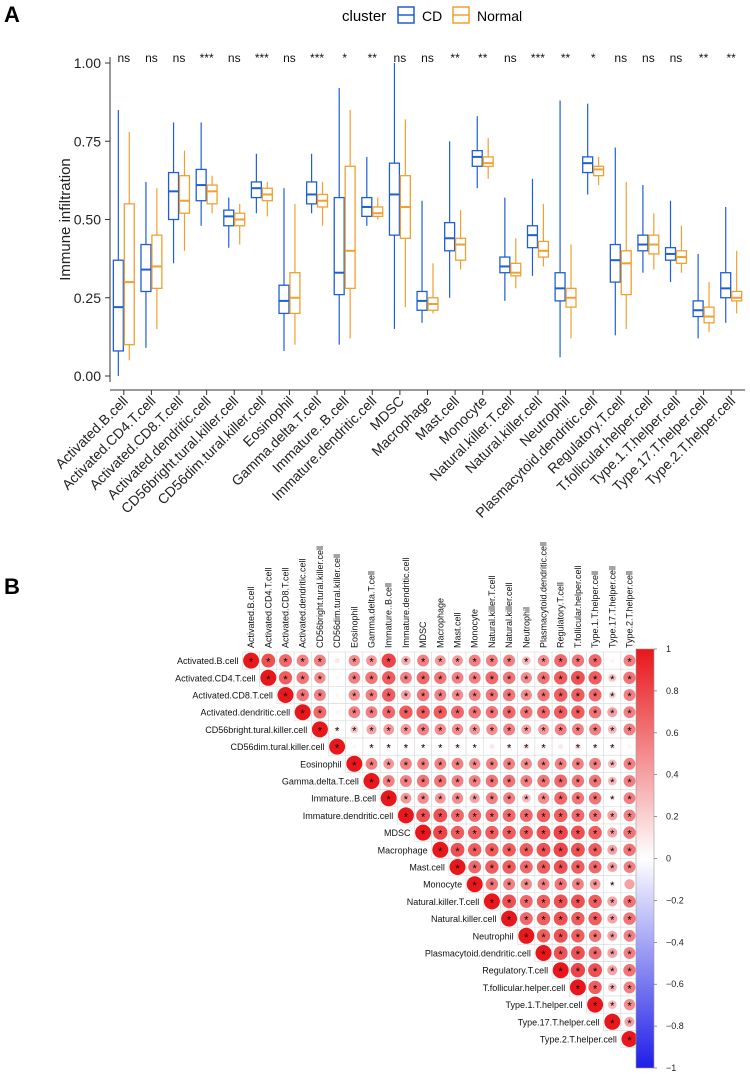 This screenshot has height=1078, width=750. I want to click on row-label: CD56dim.tural.killer.cell, so click(277, 747).